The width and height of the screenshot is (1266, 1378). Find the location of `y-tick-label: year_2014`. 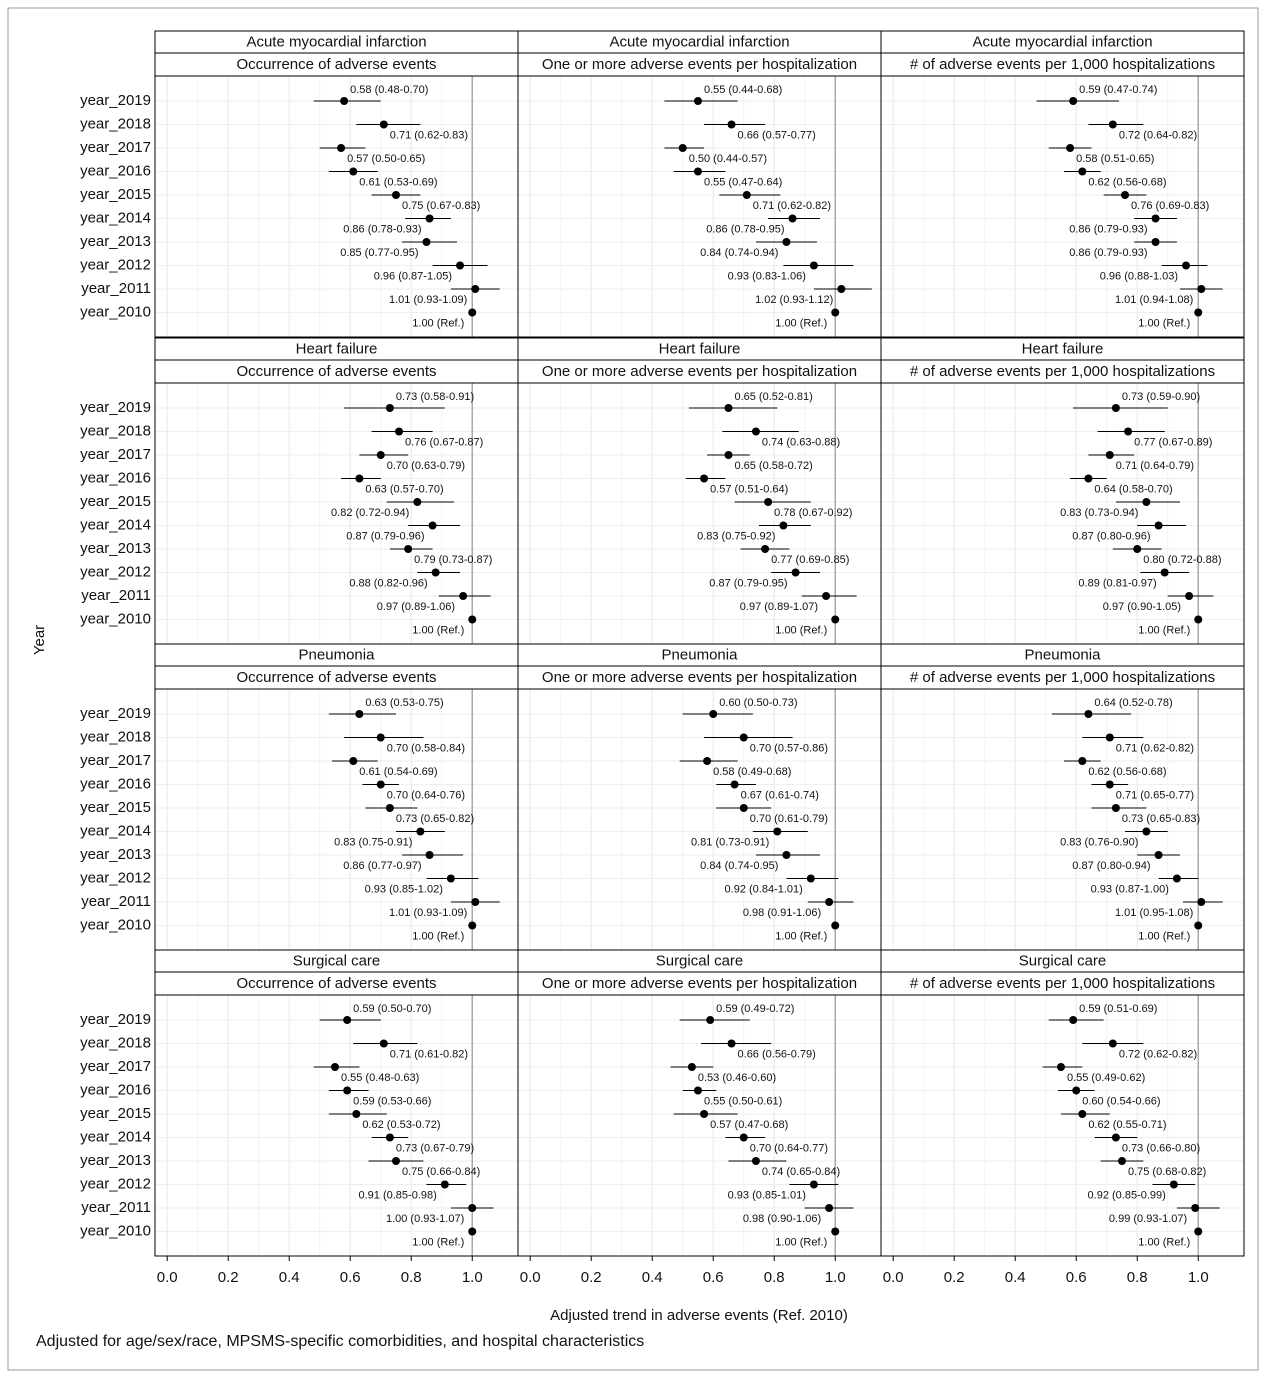

y-tick-label: year_2014 is located at coordinates (115, 524).